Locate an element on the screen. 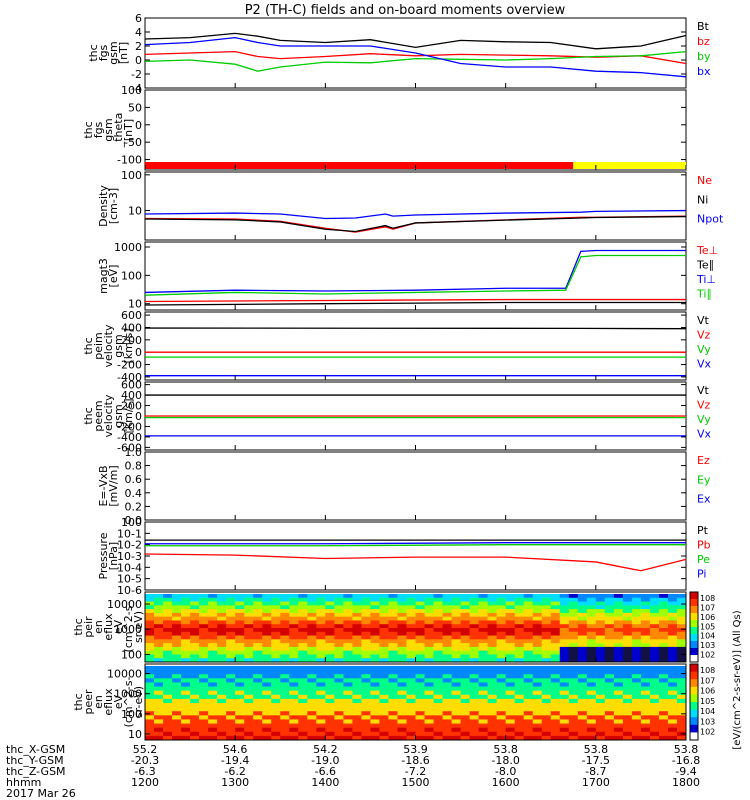  y-axis-label-line: gsm is located at coordinates (118, 345).